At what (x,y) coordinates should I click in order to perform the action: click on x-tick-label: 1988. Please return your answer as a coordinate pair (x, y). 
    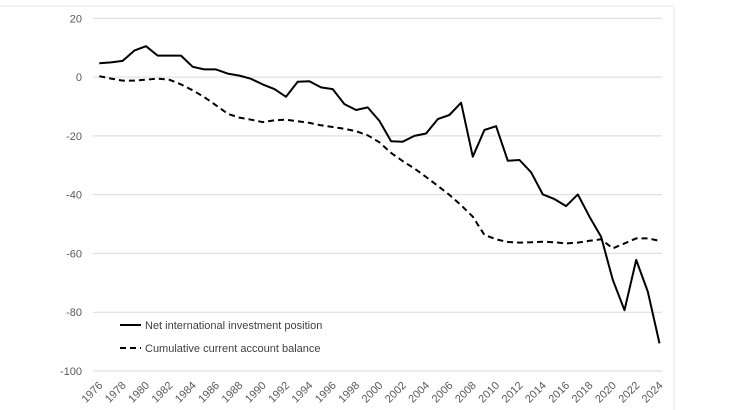
    Looking at the image, I should click on (233, 393).